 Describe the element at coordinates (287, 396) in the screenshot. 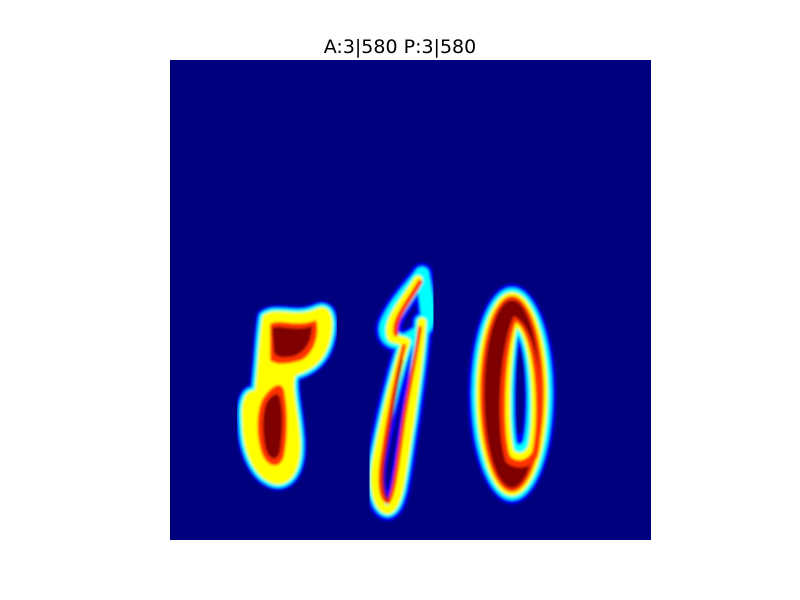

I see `digit-five-blob` at that location.